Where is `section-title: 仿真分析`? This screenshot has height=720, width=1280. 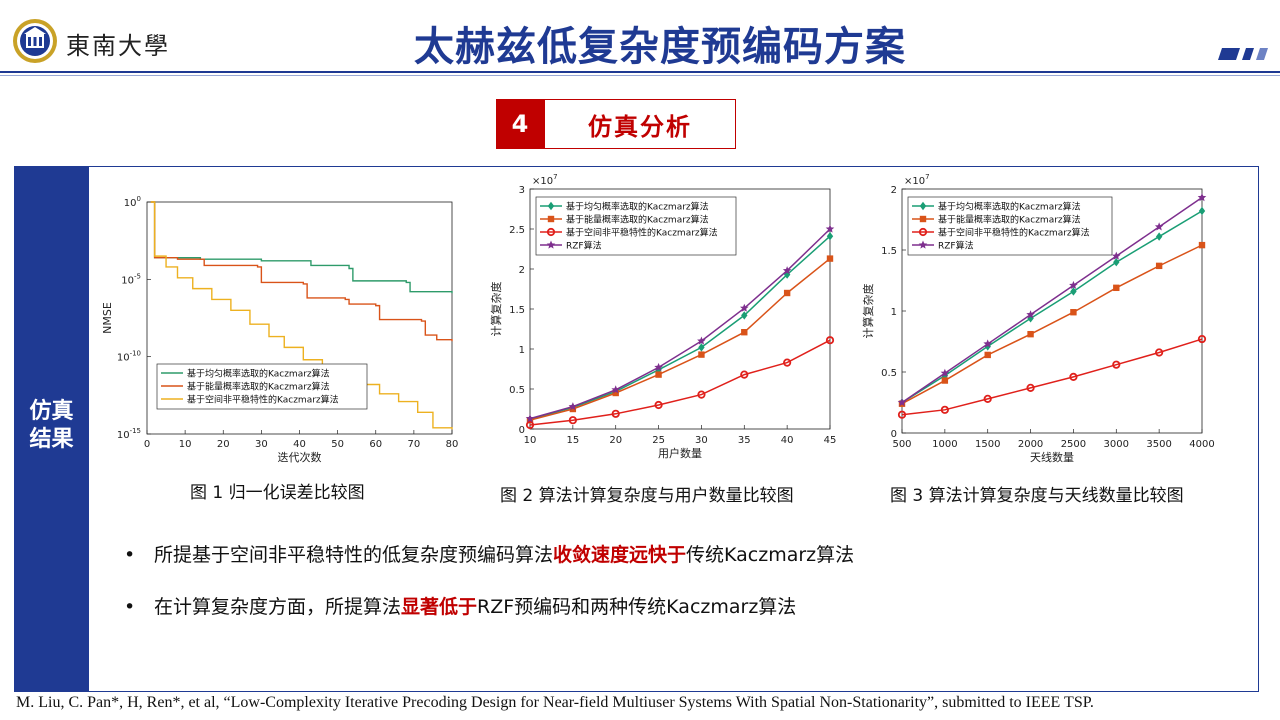
section-title: 仿真分析 is located at coordinates (640, 124).